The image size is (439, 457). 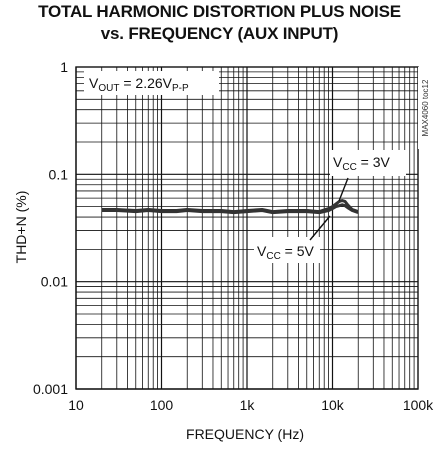 I want to click on vcc3-label-background, so click(x=368, y=163).